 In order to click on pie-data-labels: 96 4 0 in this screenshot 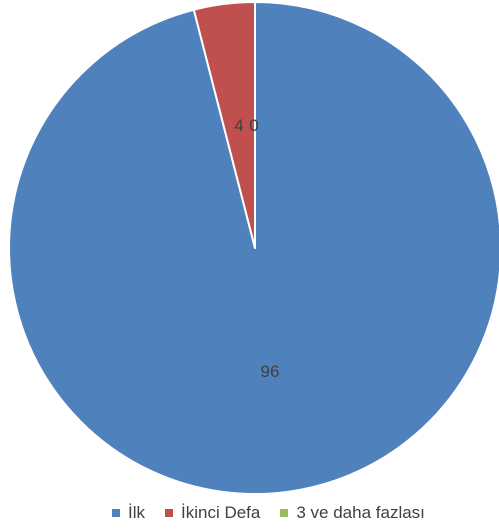, I will do `click(256, 248)`.